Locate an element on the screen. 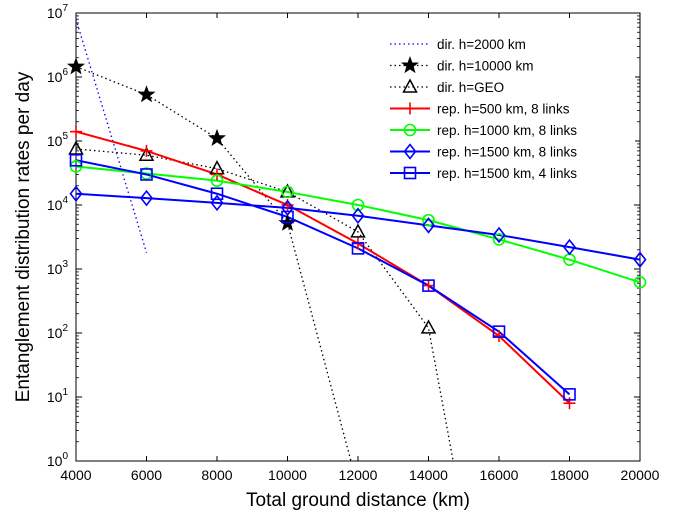 This screenshot has height=515, width=684. legend-label: rep. h=1000 km, 8 links is located at coordinates (507, 130).